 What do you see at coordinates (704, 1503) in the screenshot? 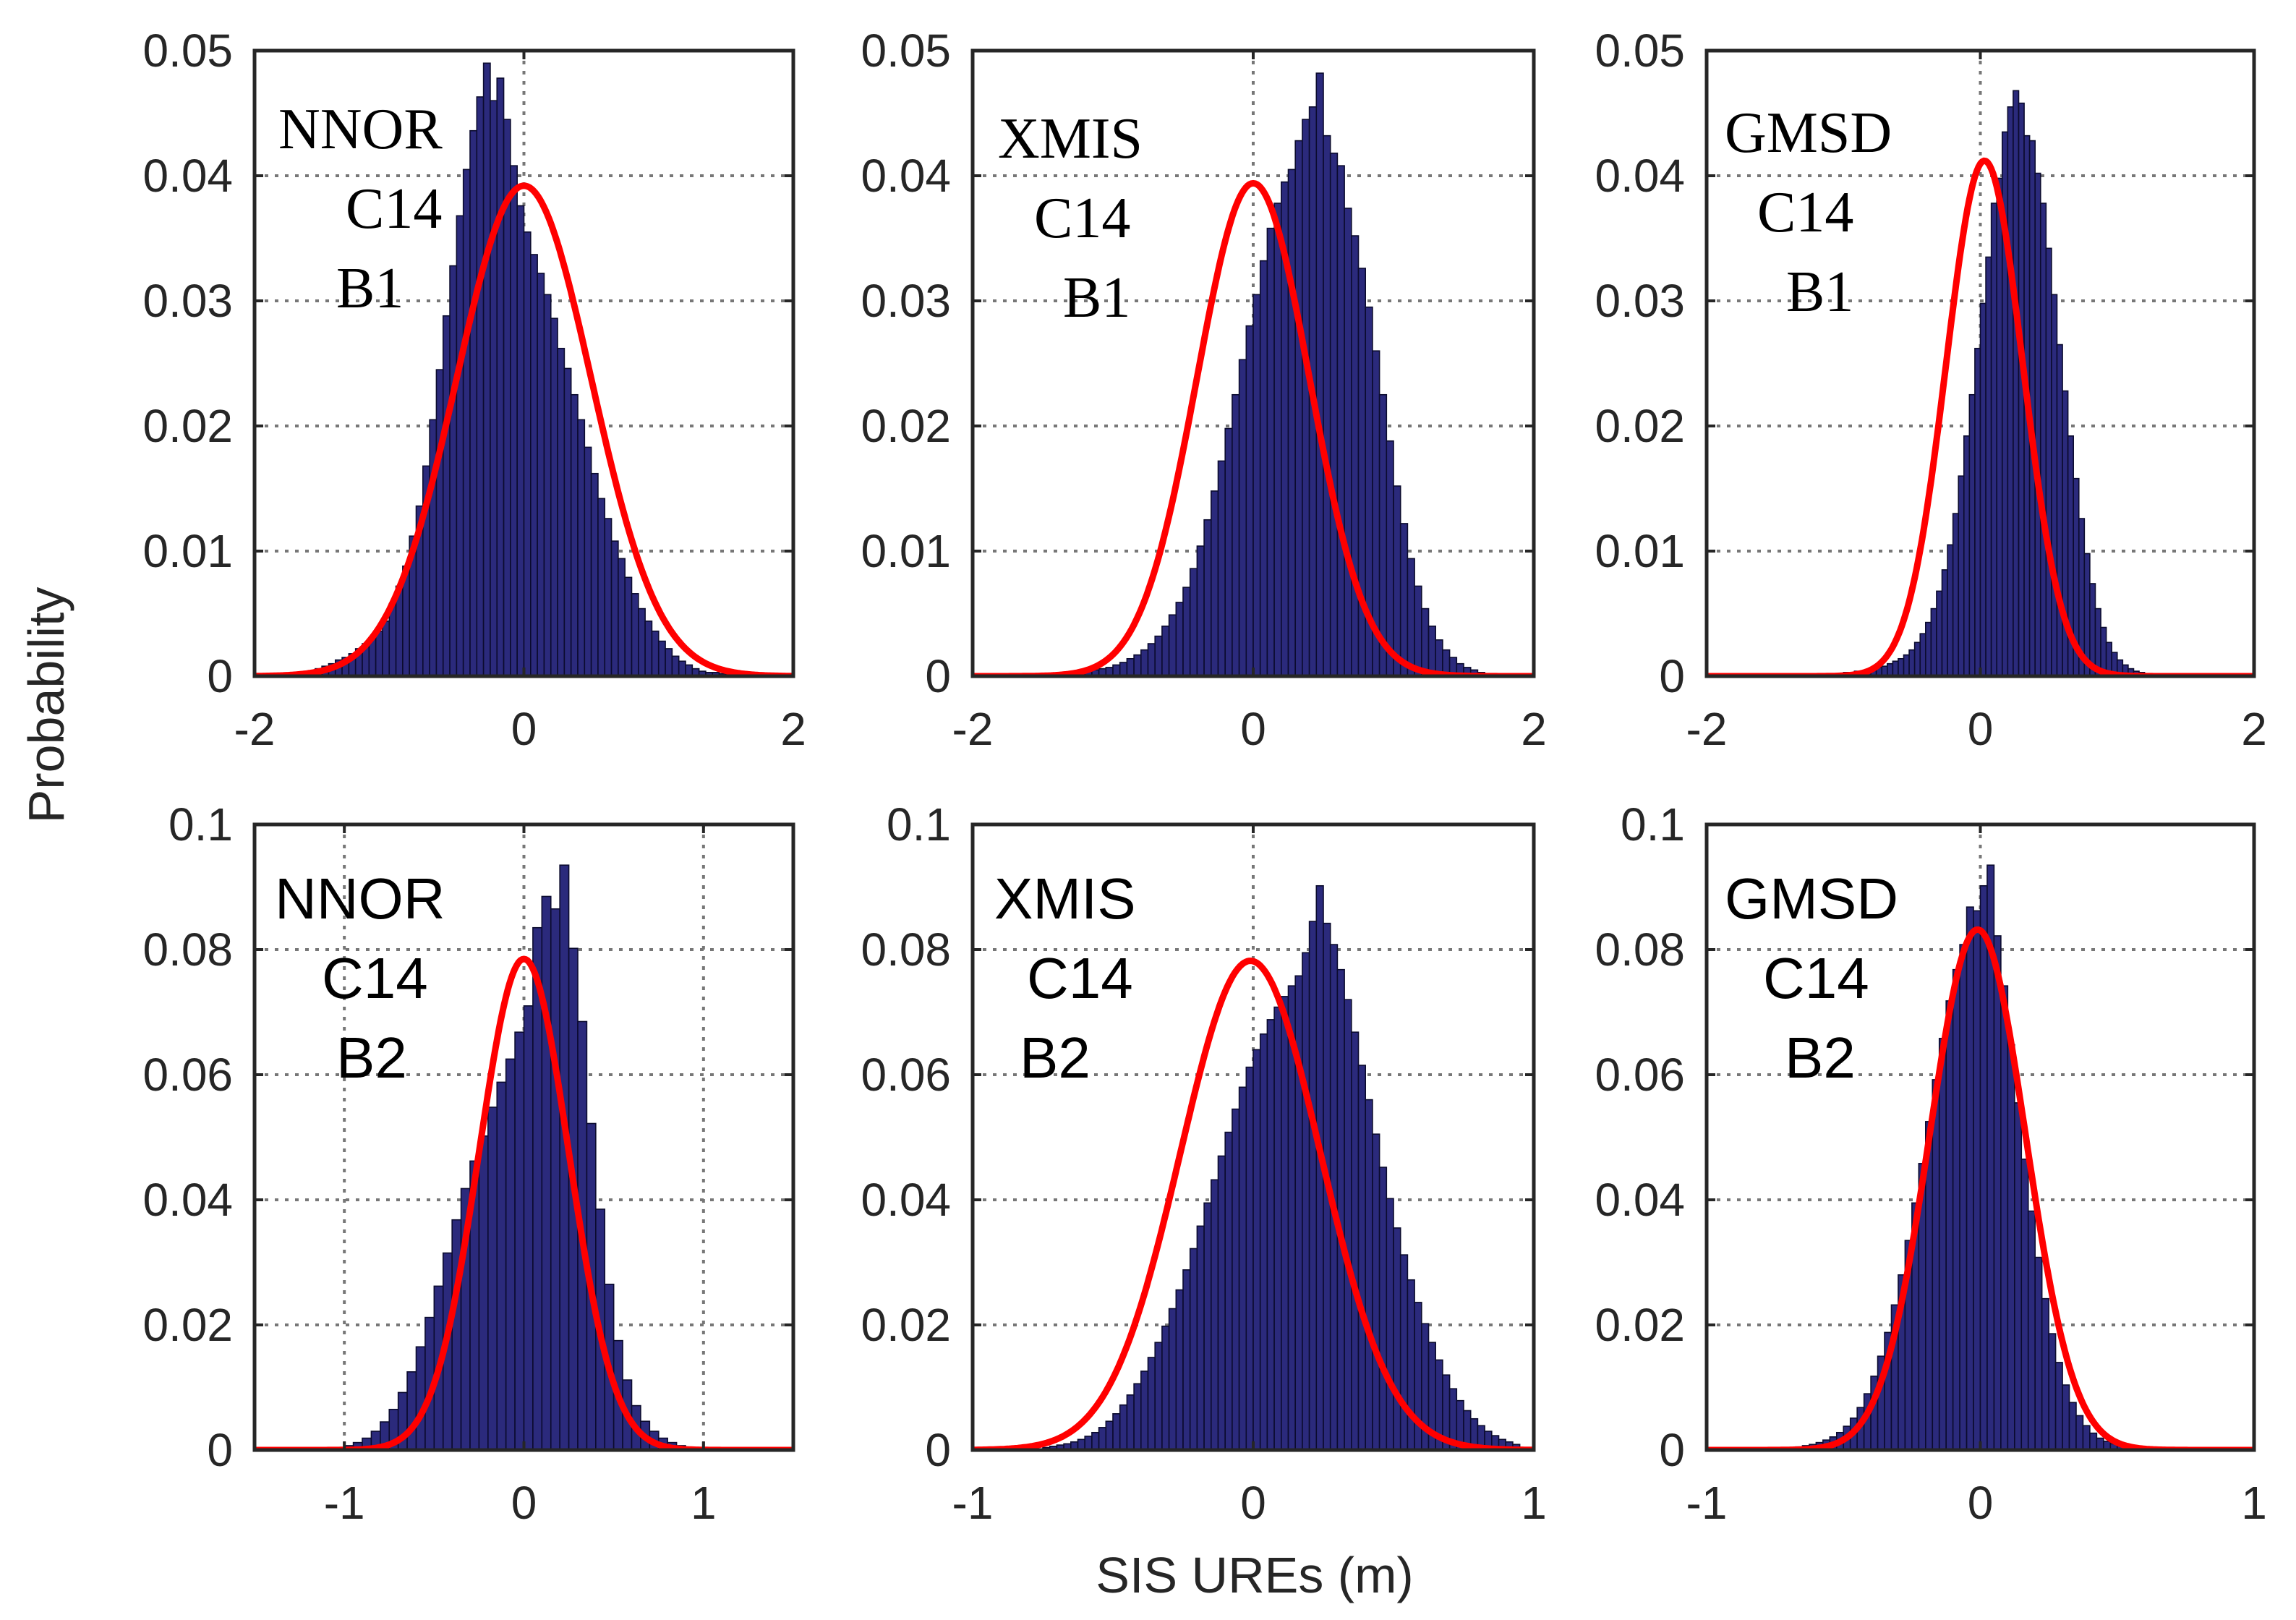
I see `x-tick-label: 1` at bounding box center [704, 1503].